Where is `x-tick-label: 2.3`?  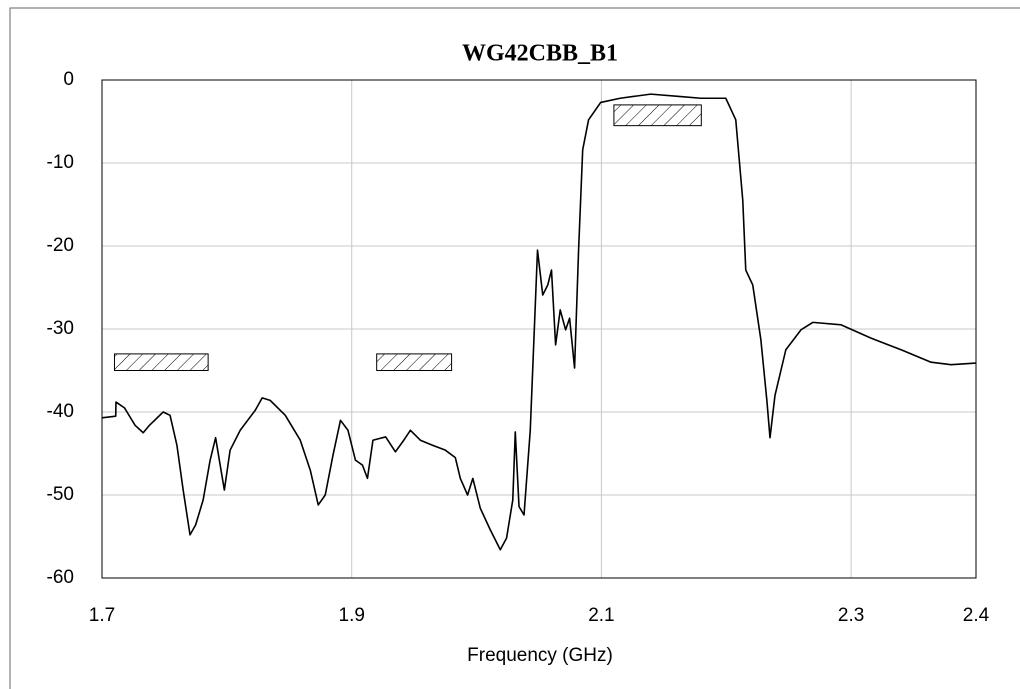
x-tick-label: 2.3 is located at coordinates (851, 615).